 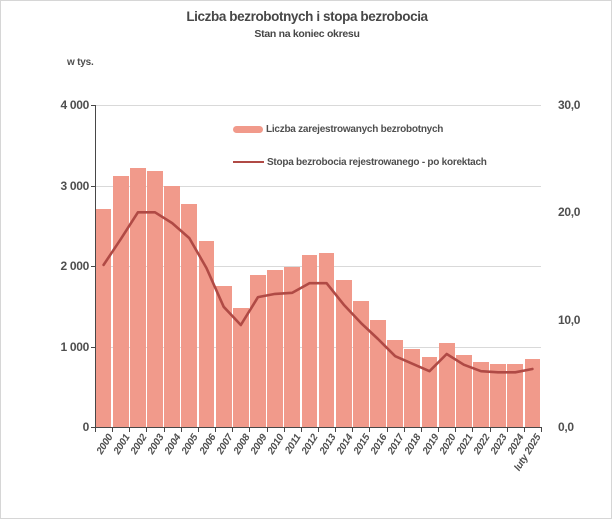 What do you see at coordinates (309, 340) in the screenshot?
I see `bar-2012` at bounding box center [309, 340].